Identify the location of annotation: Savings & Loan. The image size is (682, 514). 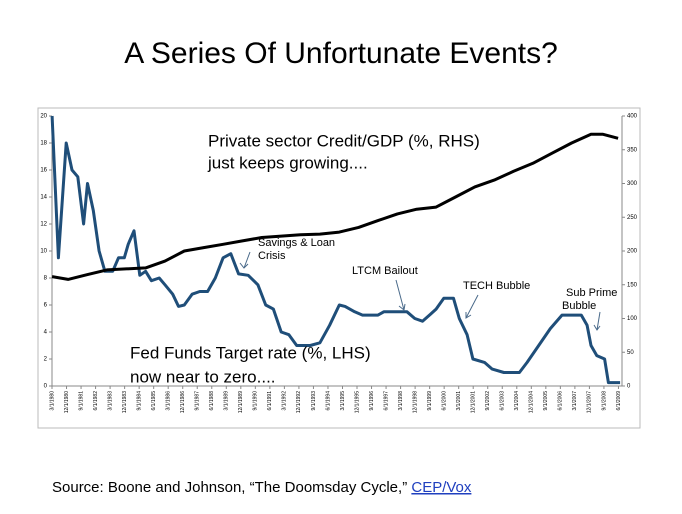
(296, 243).